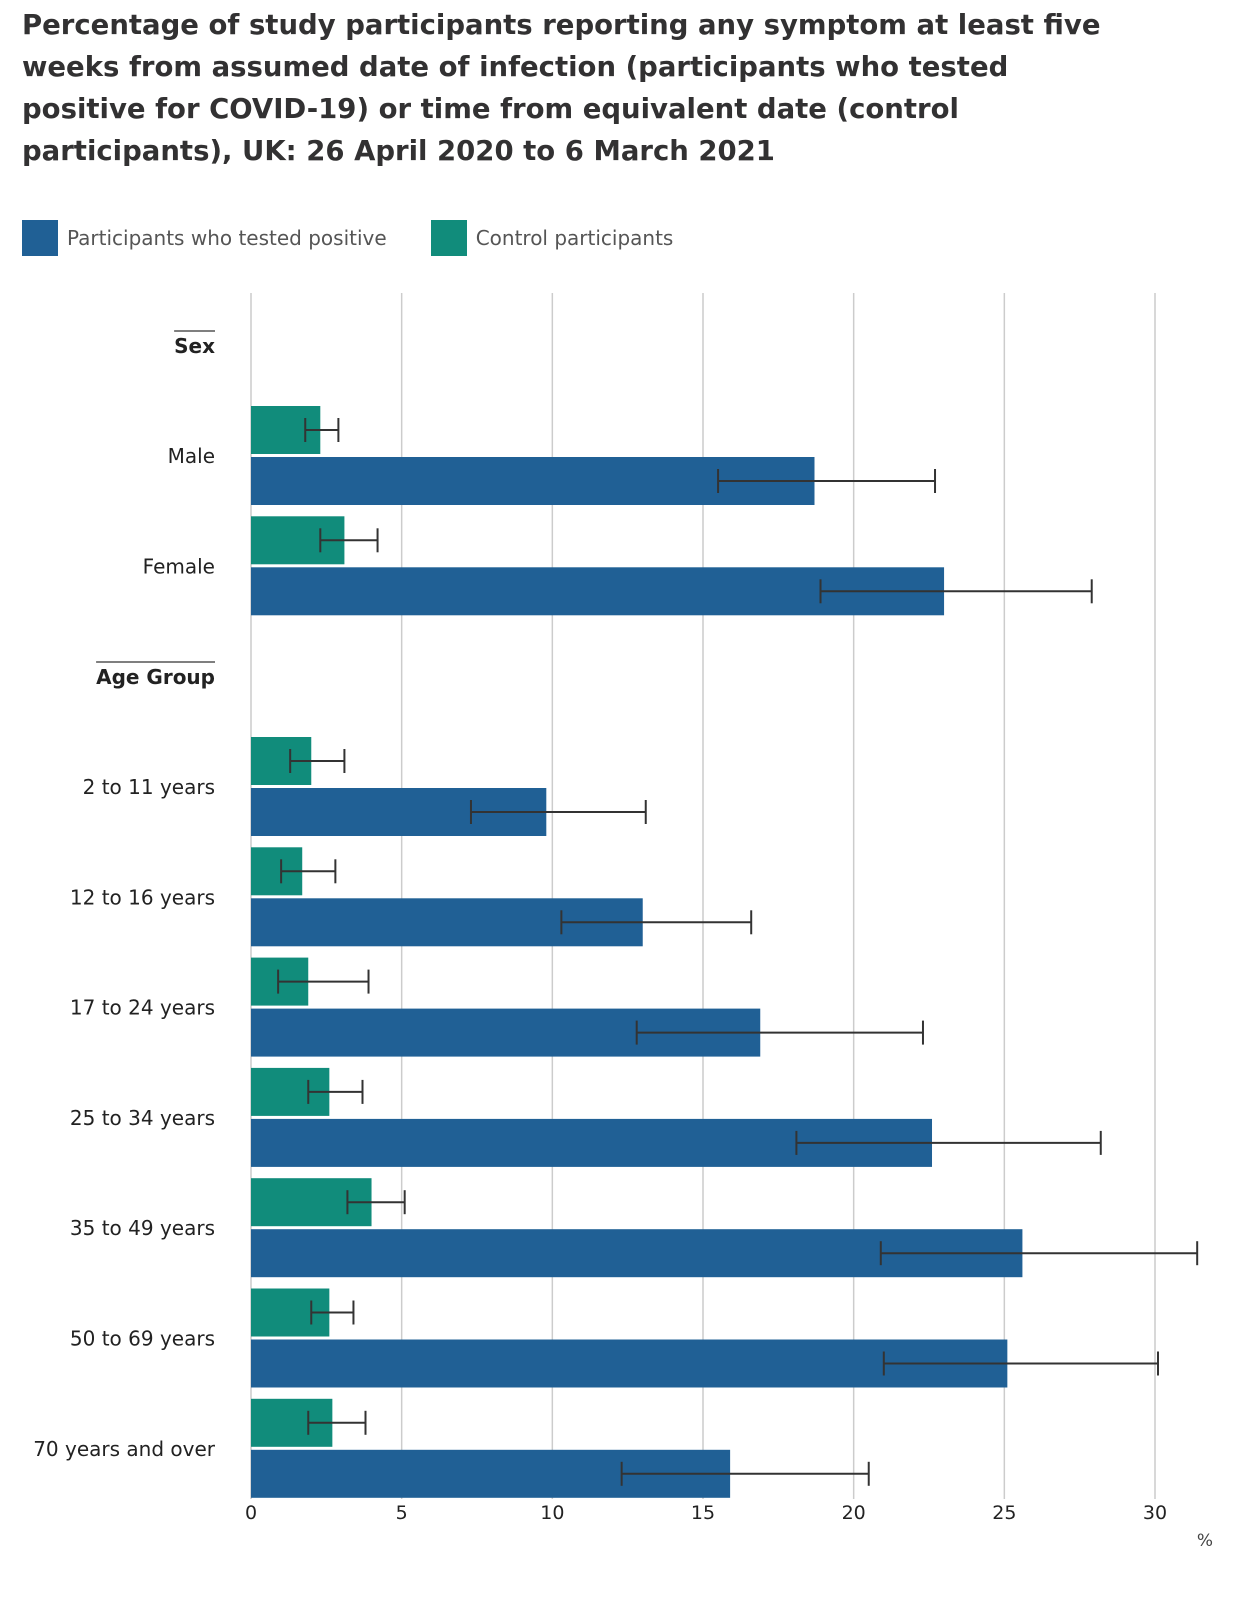 The width and height of the screenshot is (1257, 1600). I want to click on category-label: 35 to 49 years, so click(142, 1228).